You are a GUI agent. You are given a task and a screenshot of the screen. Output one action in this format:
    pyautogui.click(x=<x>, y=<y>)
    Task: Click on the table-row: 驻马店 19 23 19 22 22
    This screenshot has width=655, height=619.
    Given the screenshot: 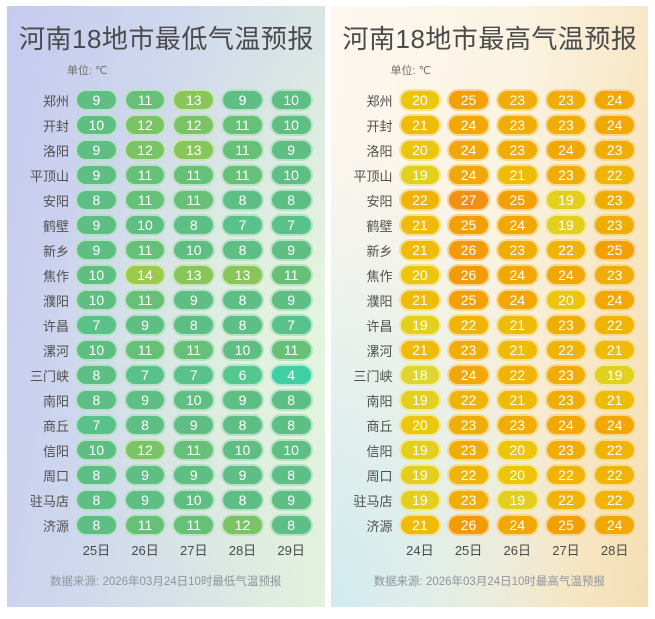 What is the action you would take?
    pyautogui.click(x=490, y=500)
    